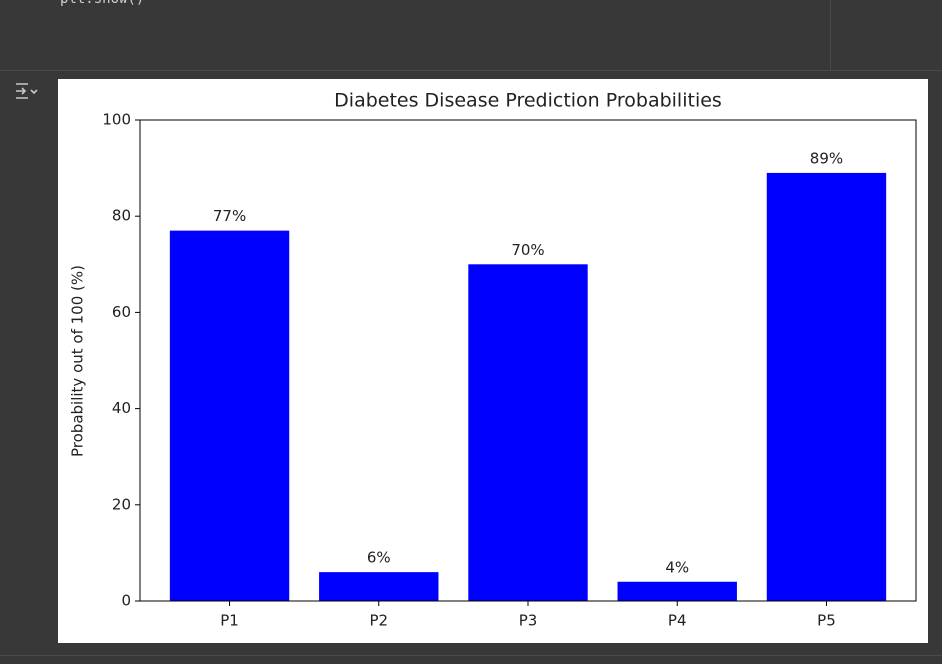  What do you see at coordinates (126, 601) in the screenshot?
I see `y-tick-label: 0` at bounding box center [126, 601].